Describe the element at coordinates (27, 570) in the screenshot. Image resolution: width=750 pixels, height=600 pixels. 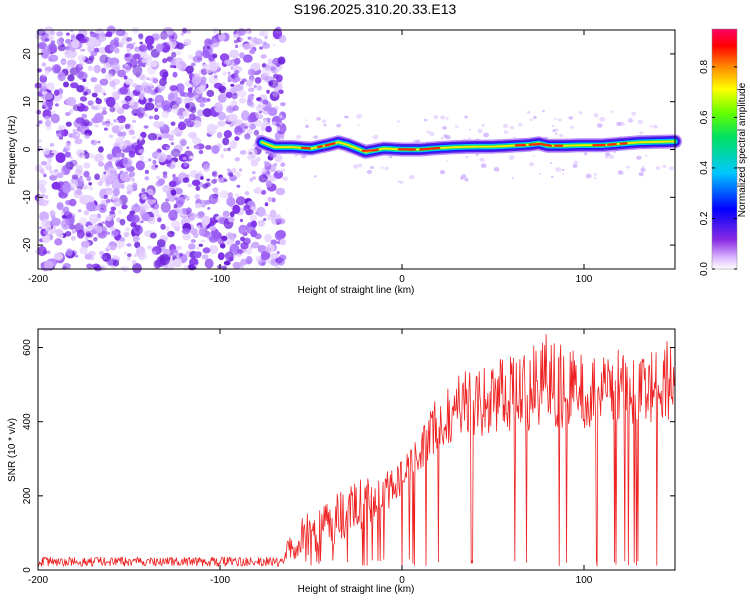
I see `y-tick-label: 0` at that location.